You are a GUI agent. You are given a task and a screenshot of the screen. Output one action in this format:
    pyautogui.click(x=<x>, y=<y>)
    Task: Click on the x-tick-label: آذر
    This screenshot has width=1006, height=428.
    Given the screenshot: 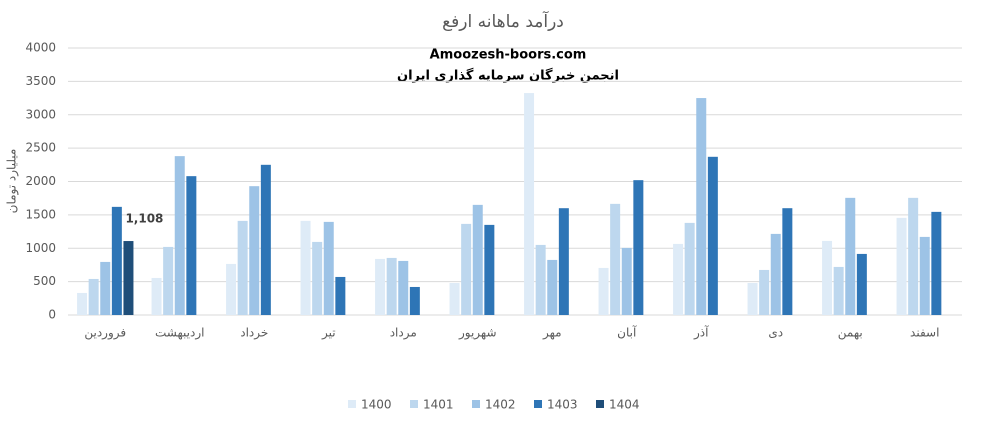 What is the action you would take?
    pyautogui.click(x=701, y=333)
    